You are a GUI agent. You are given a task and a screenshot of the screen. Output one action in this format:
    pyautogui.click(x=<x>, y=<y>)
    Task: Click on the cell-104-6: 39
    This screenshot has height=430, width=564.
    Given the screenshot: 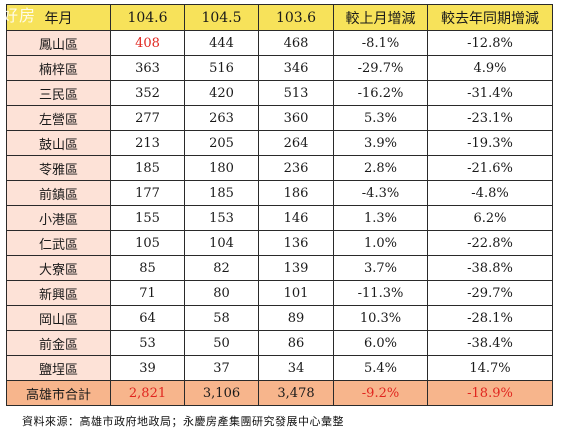 What is the action you would take?
    pyautogui.click(x=147, y=368)
    